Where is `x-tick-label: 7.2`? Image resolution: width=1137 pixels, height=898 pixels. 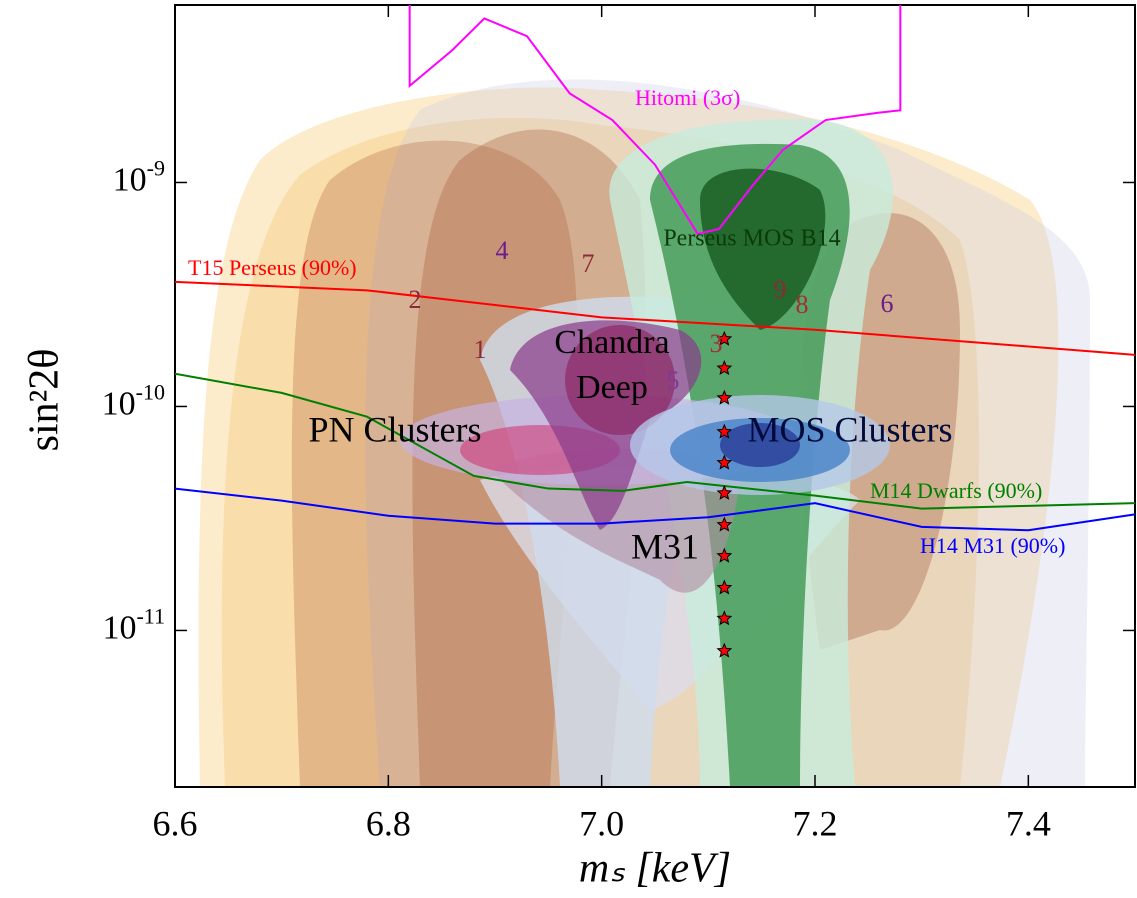 x-tick-label: 7.2 is located at coordinates (815, 823).